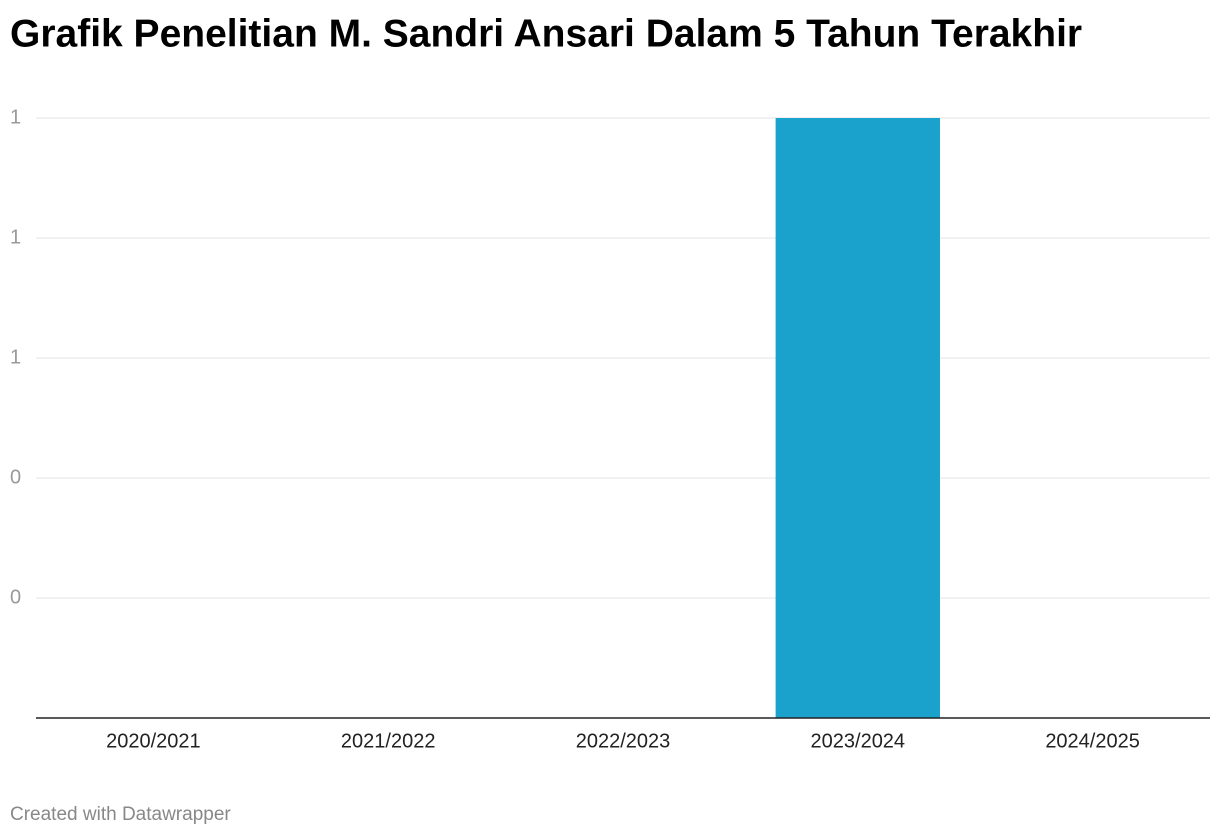 This screenshot has width=1220, height=838. I want to click on credit: Created with Datawrapper, so click(120, 814).